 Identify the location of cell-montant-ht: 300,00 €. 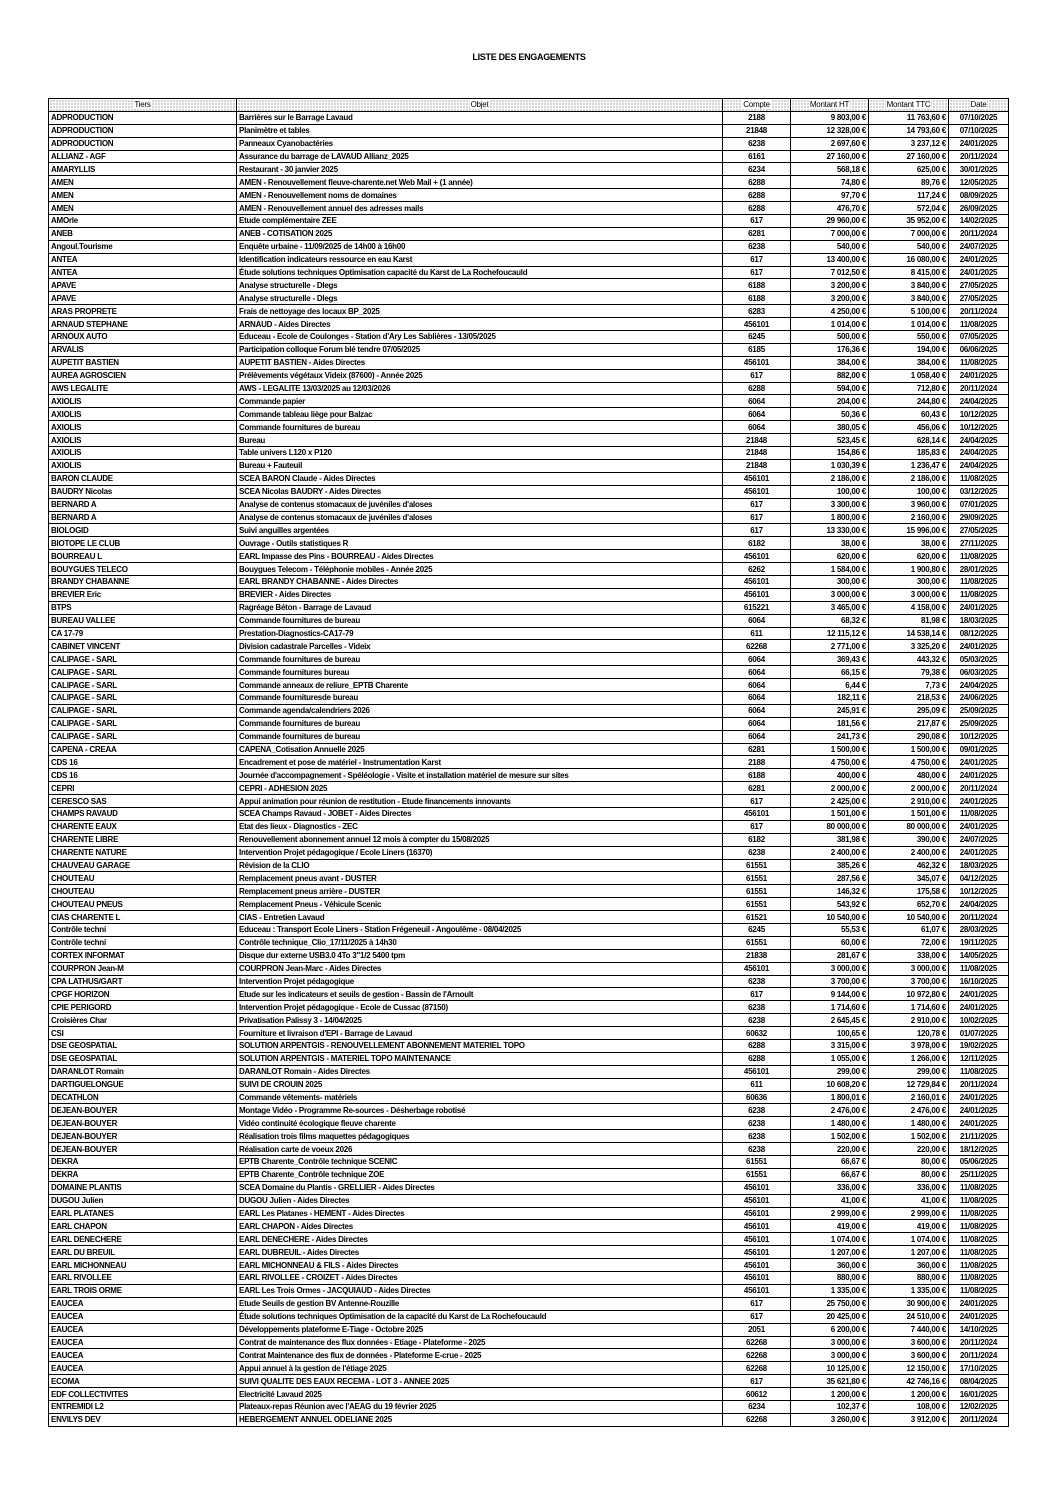
(829, 581).